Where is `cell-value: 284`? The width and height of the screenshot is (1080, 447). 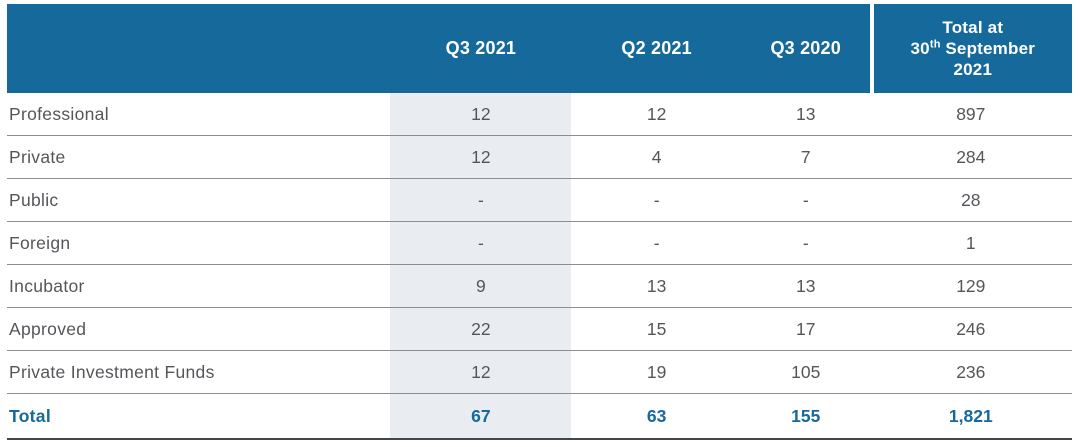 cell-value: 284 is located at coordinates (971, 156).